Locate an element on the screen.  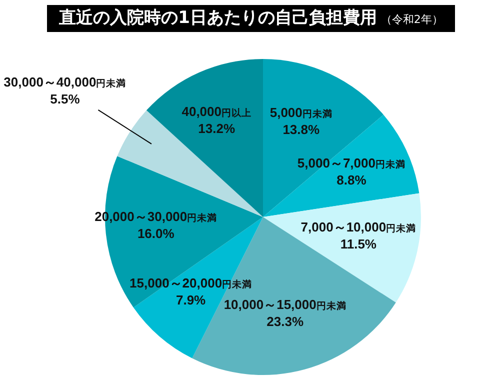
slice-label: 15,000～20,000円未満 is located at coordinates (191, 283).